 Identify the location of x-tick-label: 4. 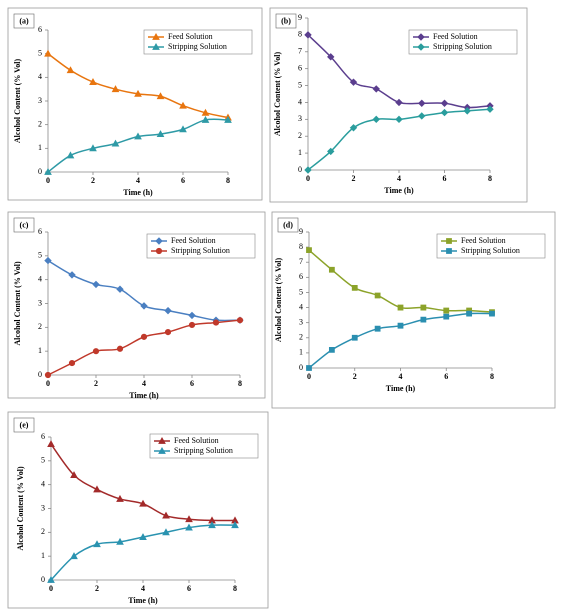
(144, 383).